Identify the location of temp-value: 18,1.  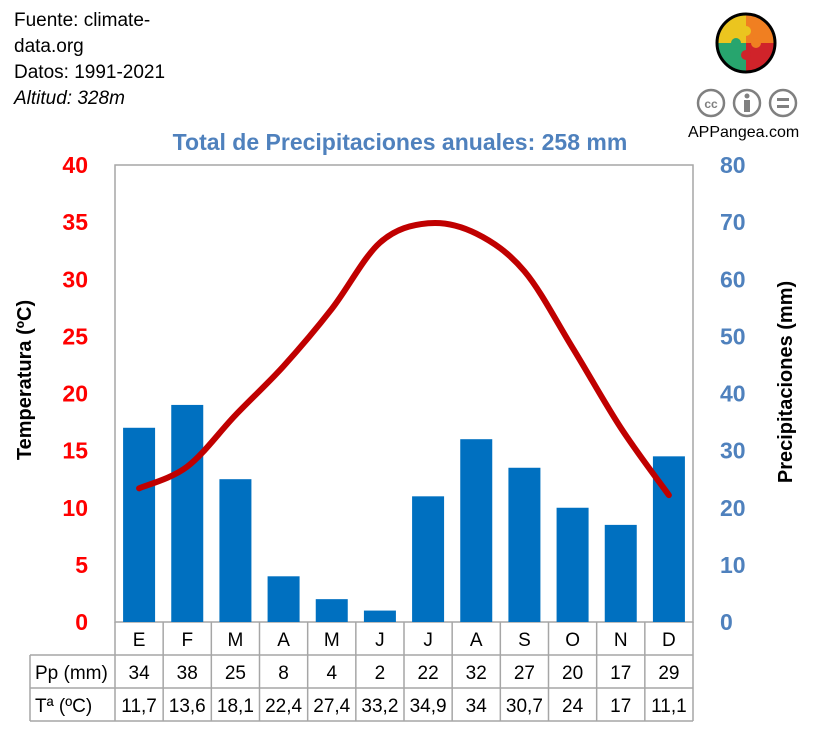
(235, 706).